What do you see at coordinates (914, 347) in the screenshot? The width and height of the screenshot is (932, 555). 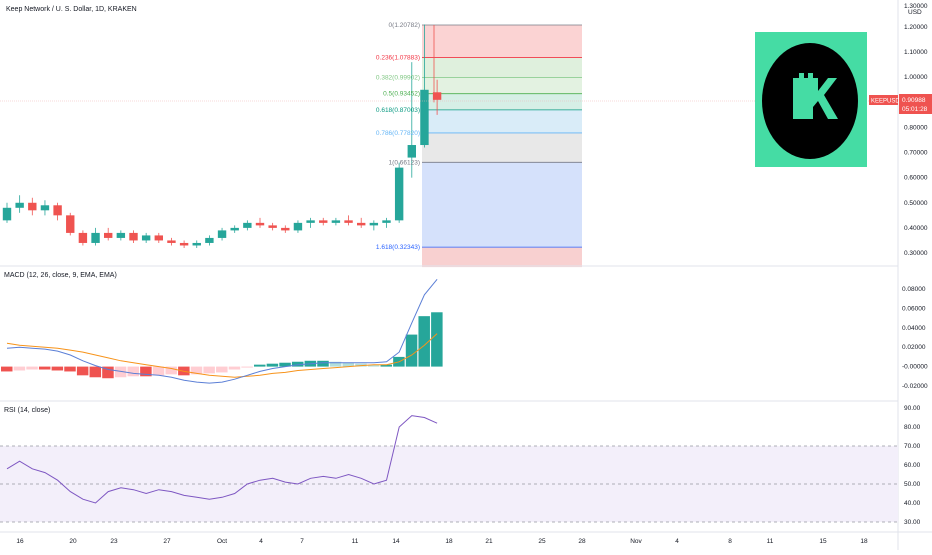 I see `macd-axis-tick: 0.02000` at bounding box center [914, 347].